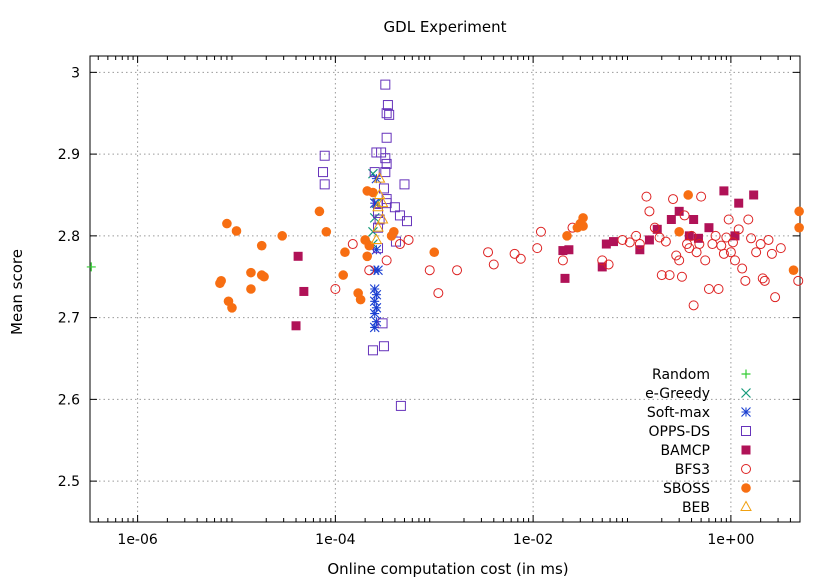  What do you see at coordinates (686, 489) in the screenshot?
I see `legend-label: SBOSS` at bounding box center [686, 489].